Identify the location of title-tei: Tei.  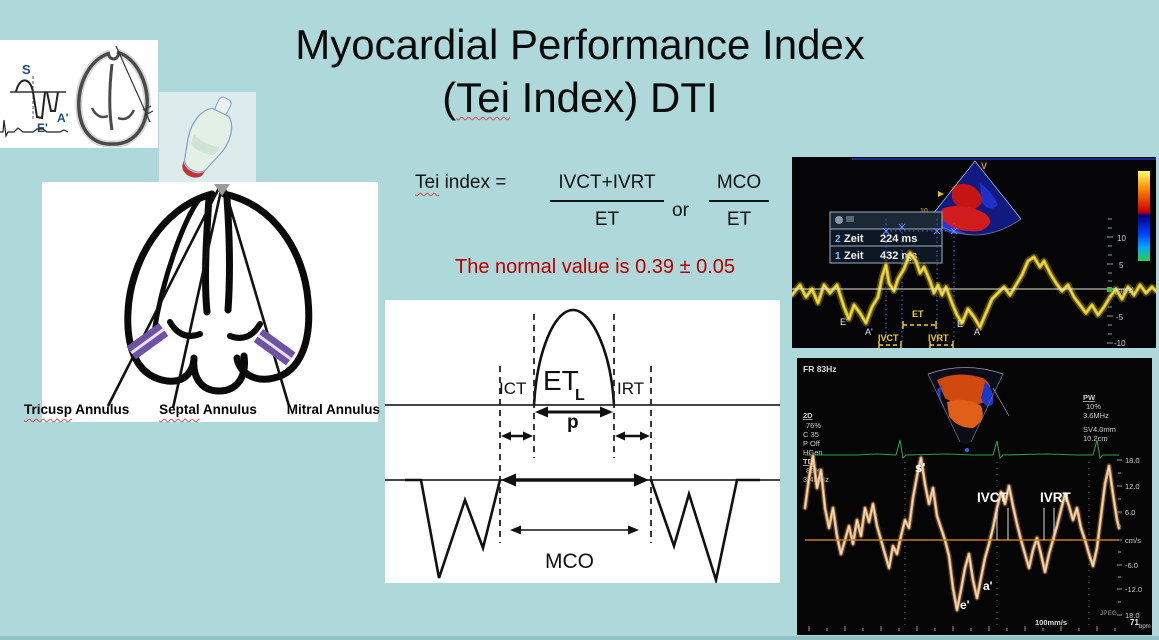
(483, 97).